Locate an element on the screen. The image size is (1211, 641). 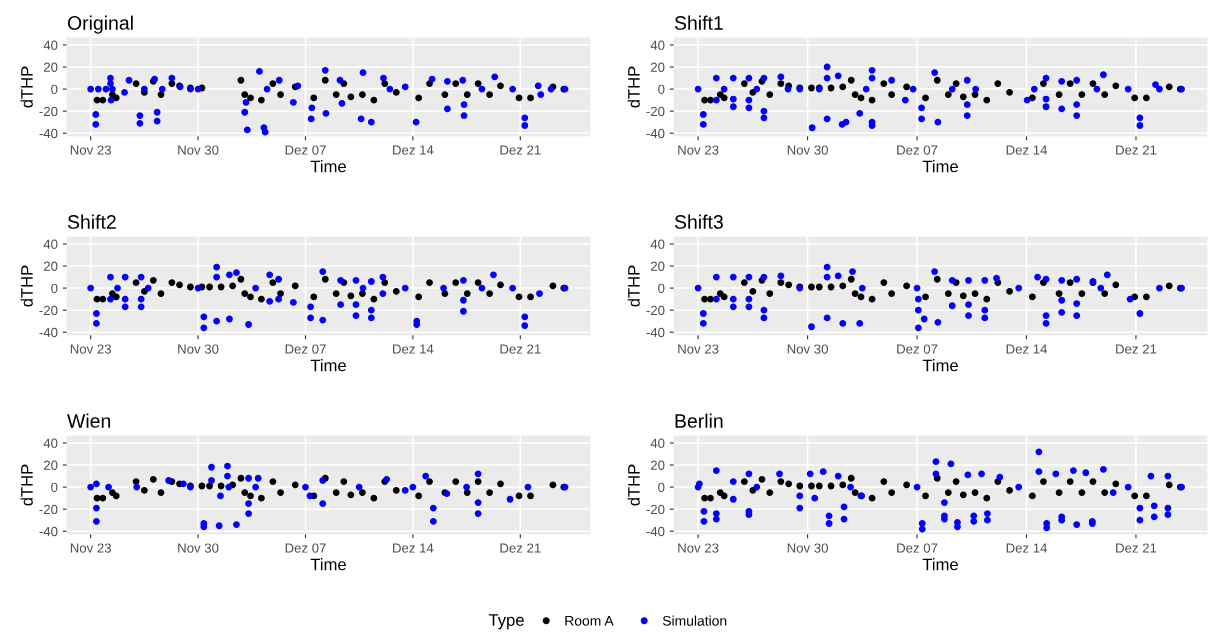
chart-title: Shift3 is located at coordinates (698, 221).